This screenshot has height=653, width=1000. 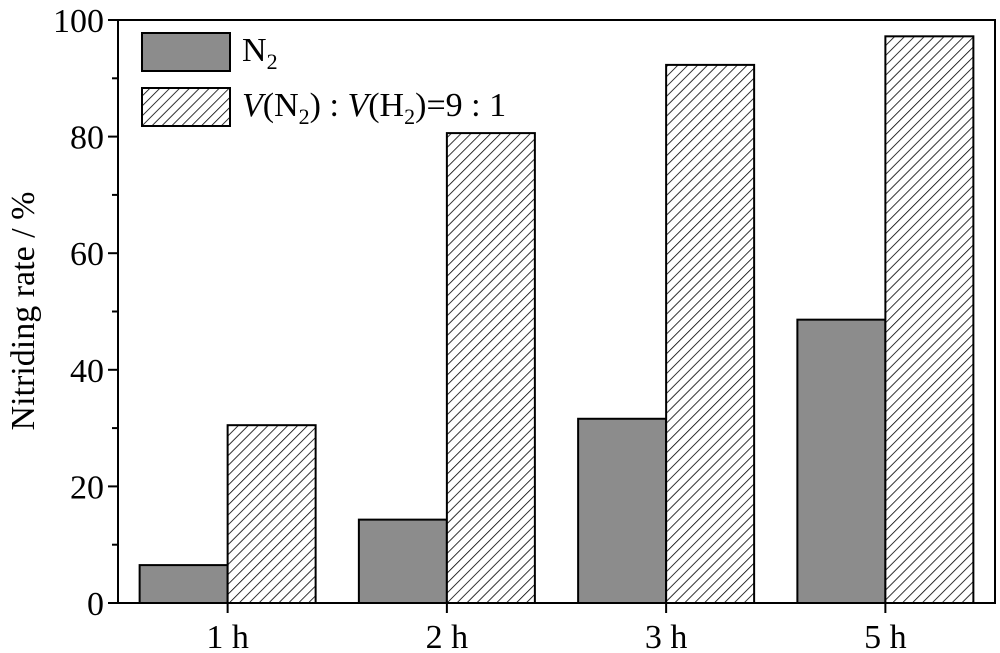 What do you see at coordinates (87, 254) in the screenshot?
I see `y-tick-label: 60` at bounding box center [87, 254].